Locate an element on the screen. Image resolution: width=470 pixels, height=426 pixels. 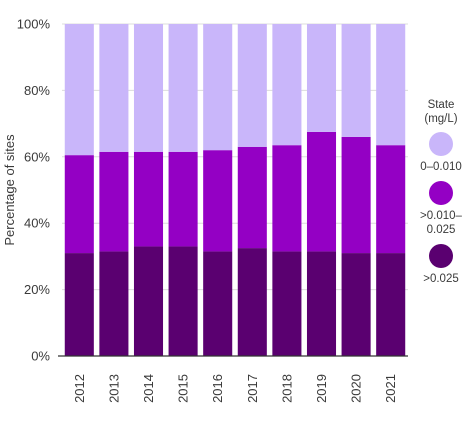
x-tick-label: 2013 is located at coordinates (113, 388).